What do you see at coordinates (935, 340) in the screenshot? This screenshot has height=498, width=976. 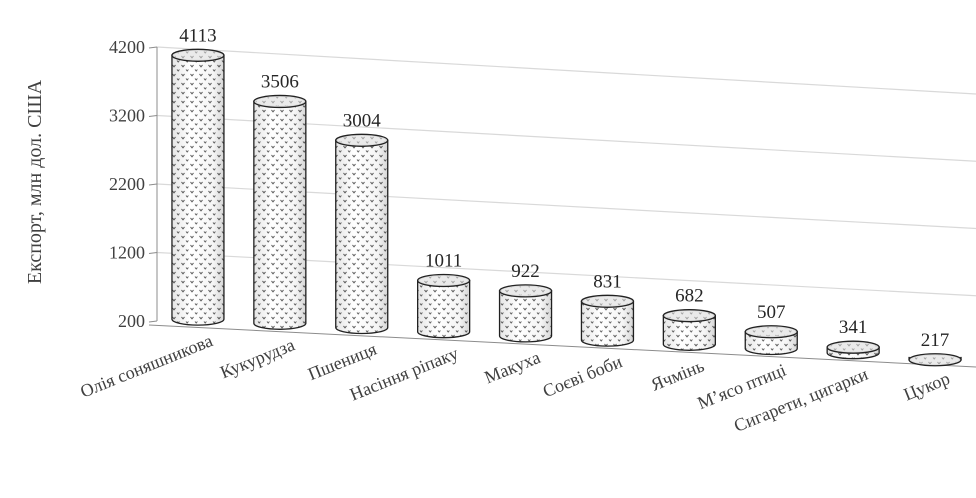 I see `data-label: 217` at bounding box center [935, 340].